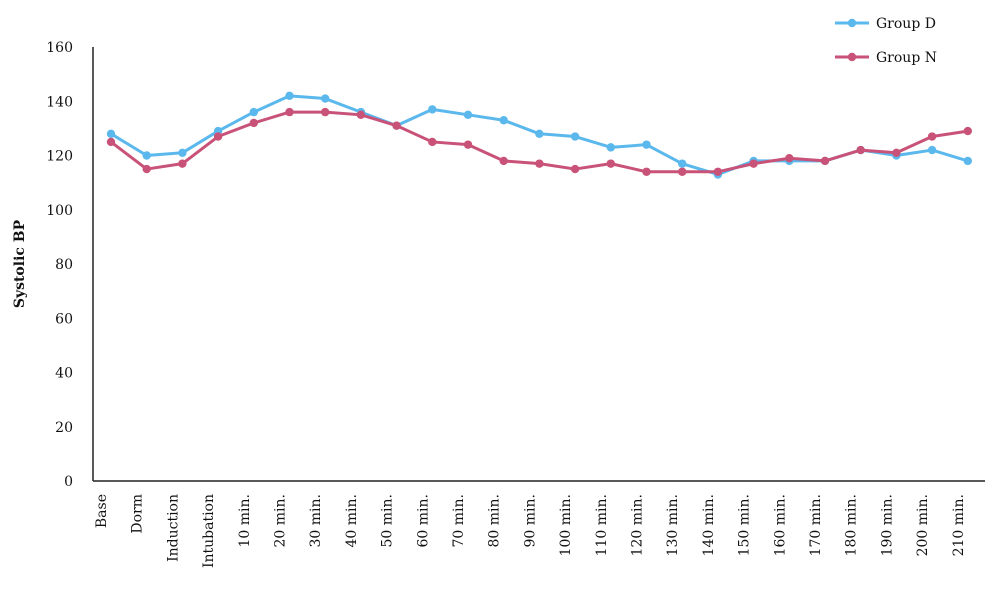  What do you see at coordinates (673, 525) in the screenshot?
I see `x-tick-label: 130 min.` at bounding box center [673, 525].